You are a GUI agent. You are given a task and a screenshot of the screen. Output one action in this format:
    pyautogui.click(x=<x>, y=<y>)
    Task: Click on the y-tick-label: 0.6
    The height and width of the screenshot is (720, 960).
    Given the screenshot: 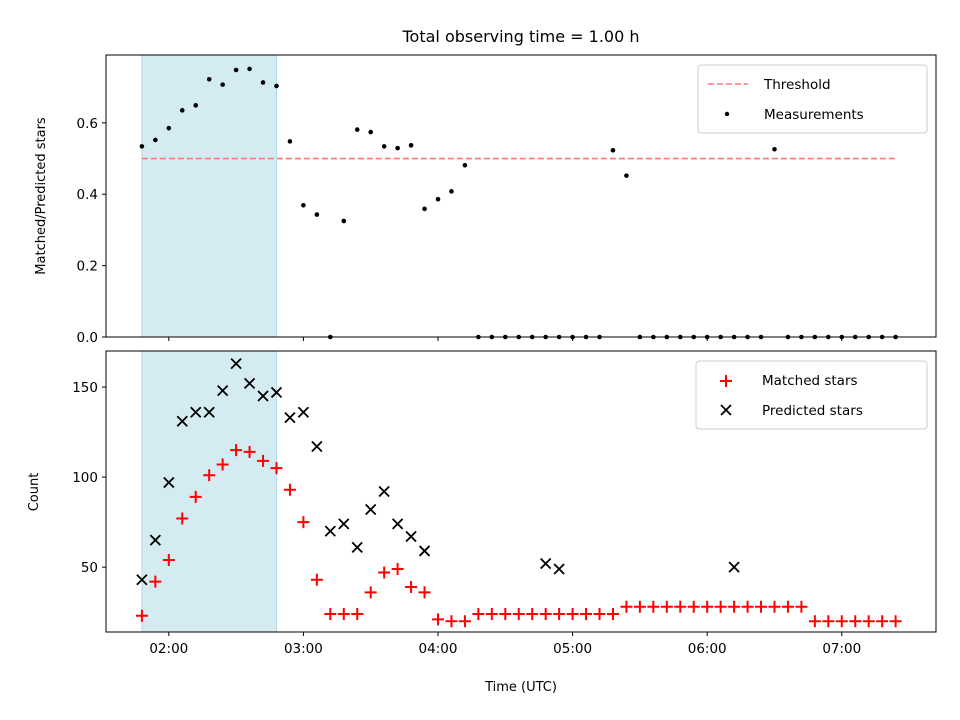 What is the action you would take?
    pyautogui.click(x=87, y=124)
    